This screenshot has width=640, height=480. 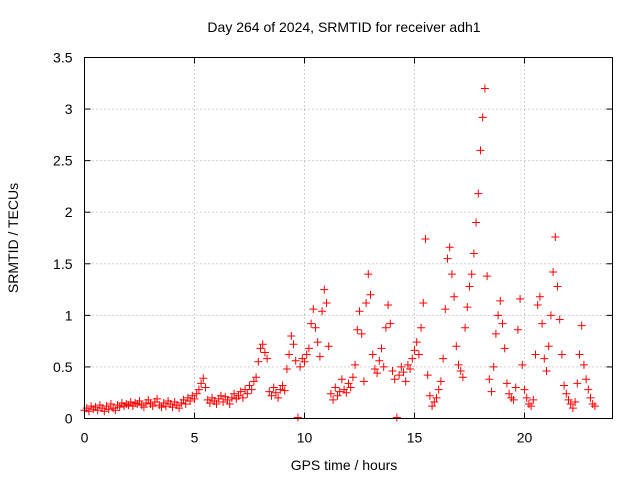 What do you see at coordinates (63, 161) in the screenshot?
I see `y-tick-label: 2.5` at bounding box center [63, 161].